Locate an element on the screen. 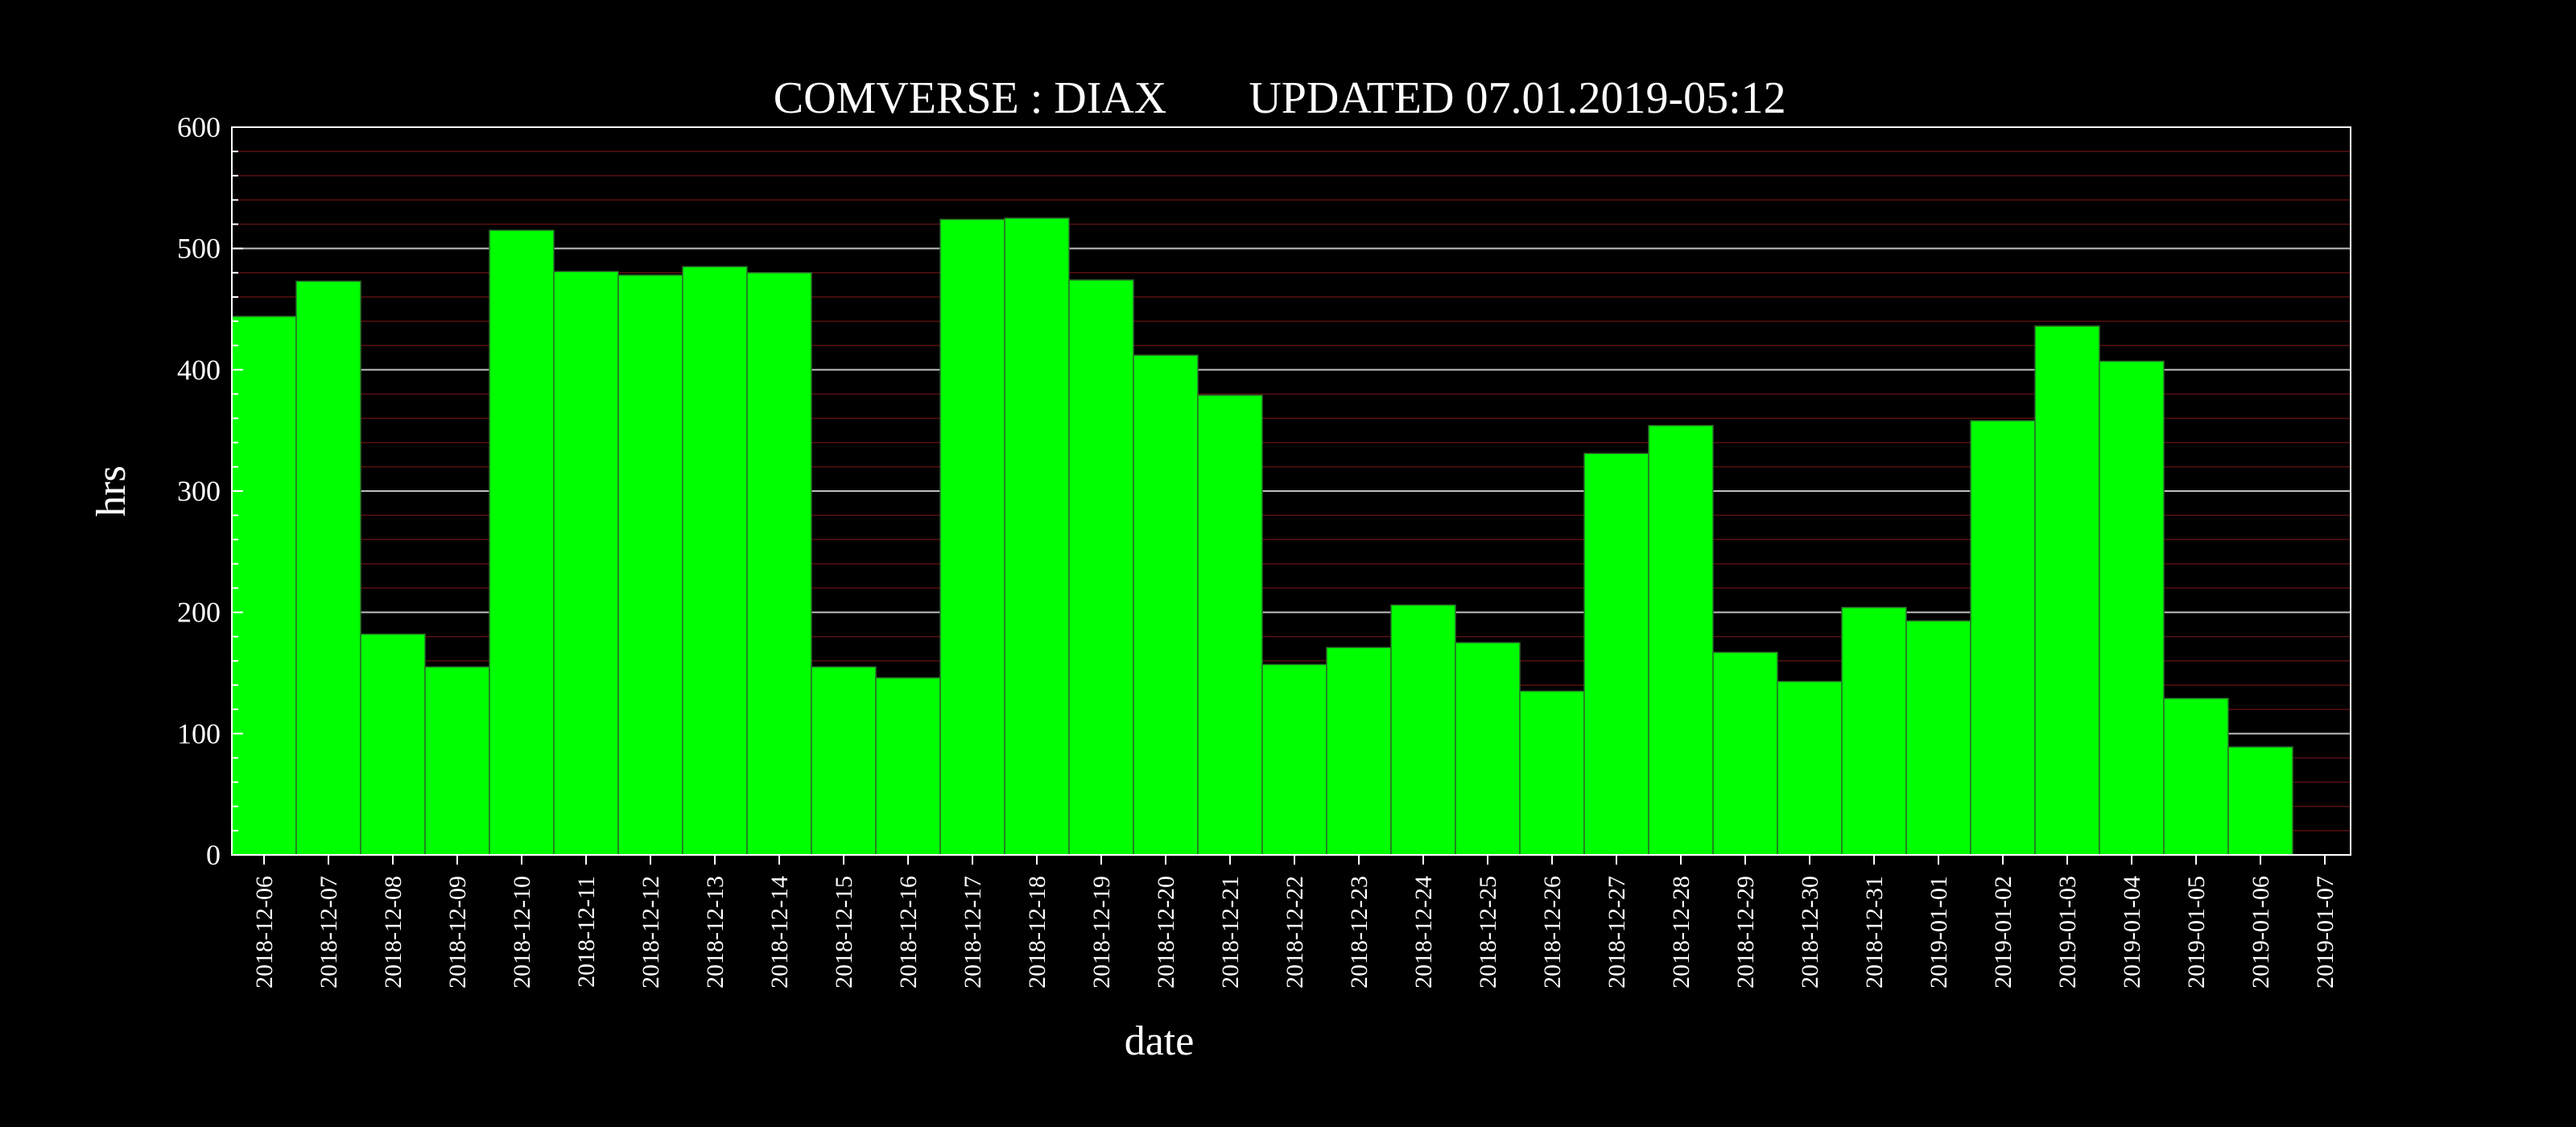  x-tick-label: 2018-12-18 is located at coordinates (1037, 932).